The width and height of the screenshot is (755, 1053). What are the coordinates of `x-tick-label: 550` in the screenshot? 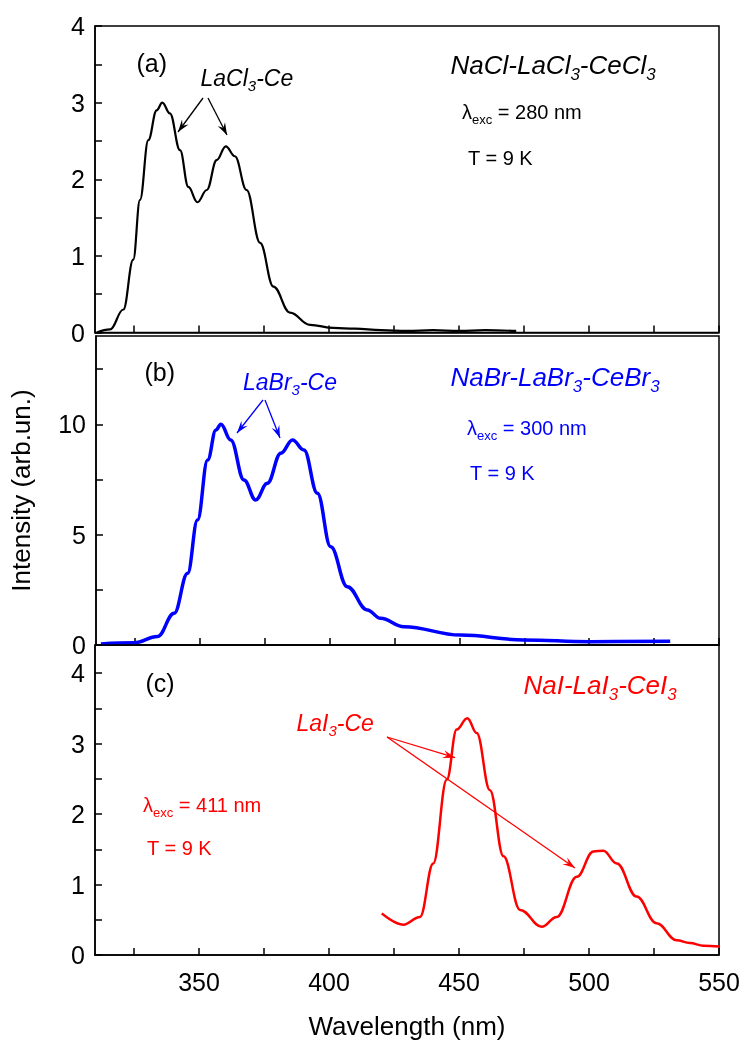 It's located at (719, 981).